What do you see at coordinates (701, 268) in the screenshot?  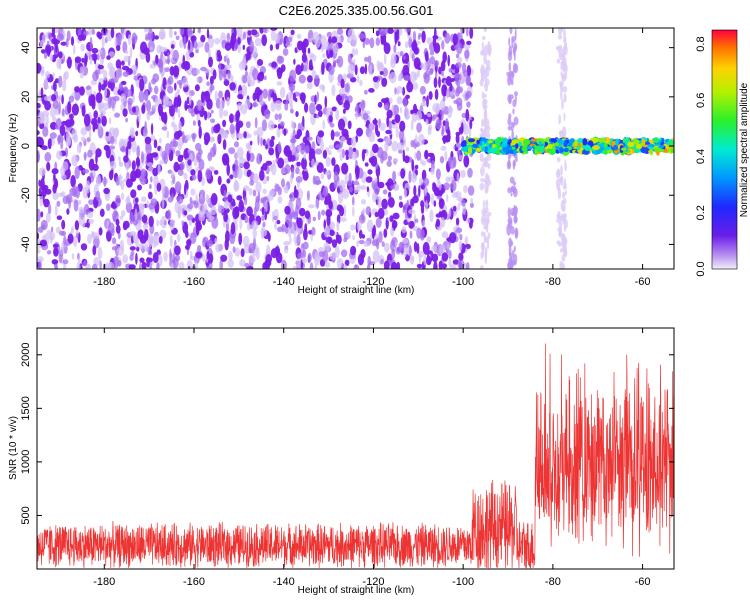 I see `colorbar-tick-label: 0.0` at bounding box center [701, 268].